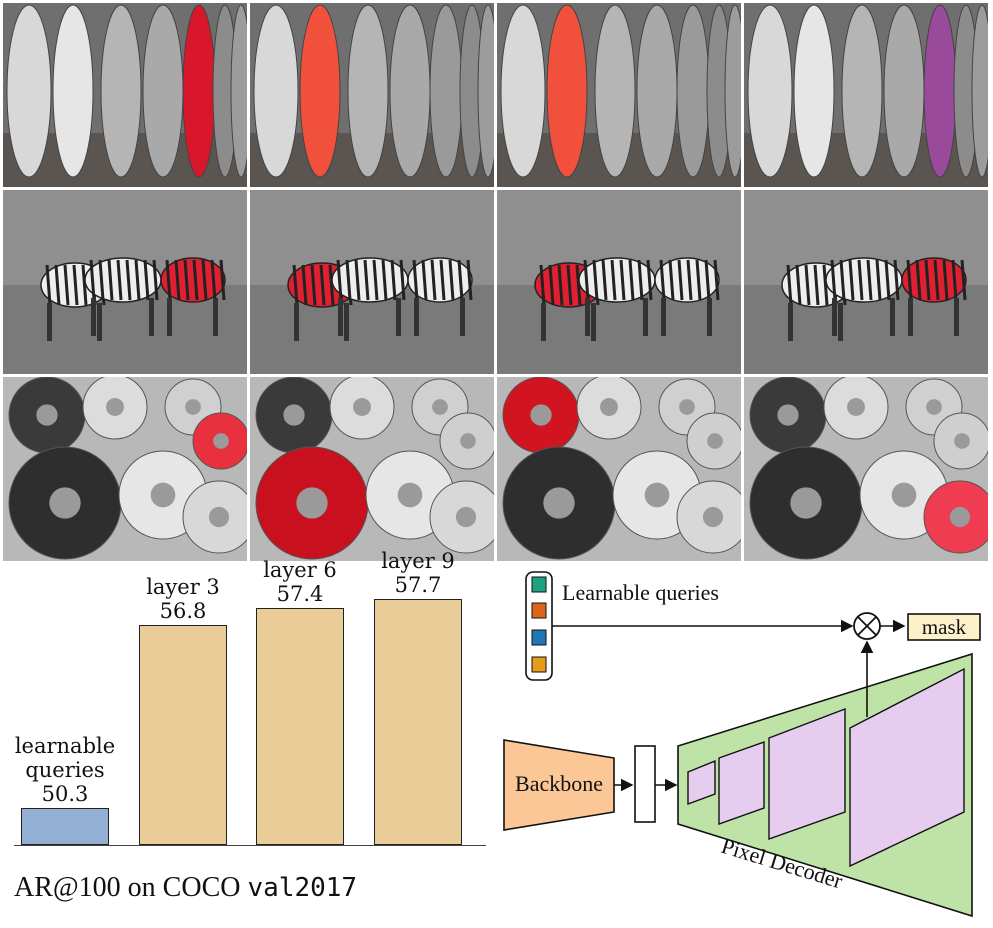 This screenshot has width=993, height=928. Describe the element at coordinates (183, 586) in the screenshot. I see `bar-category-label: layer 3` at that location.